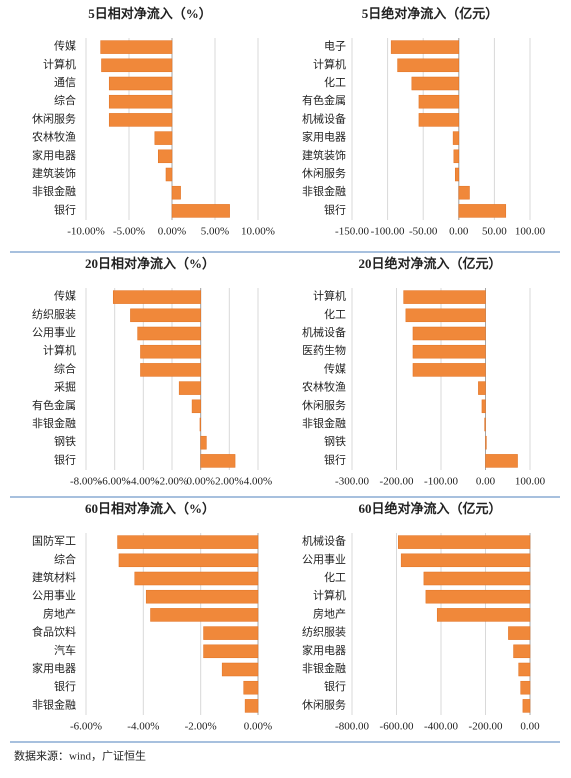  What do you see at coordinates (324, 155) in the screenshot?
I see `category-label: 建筑装饰` at bounding box center [324, 155].